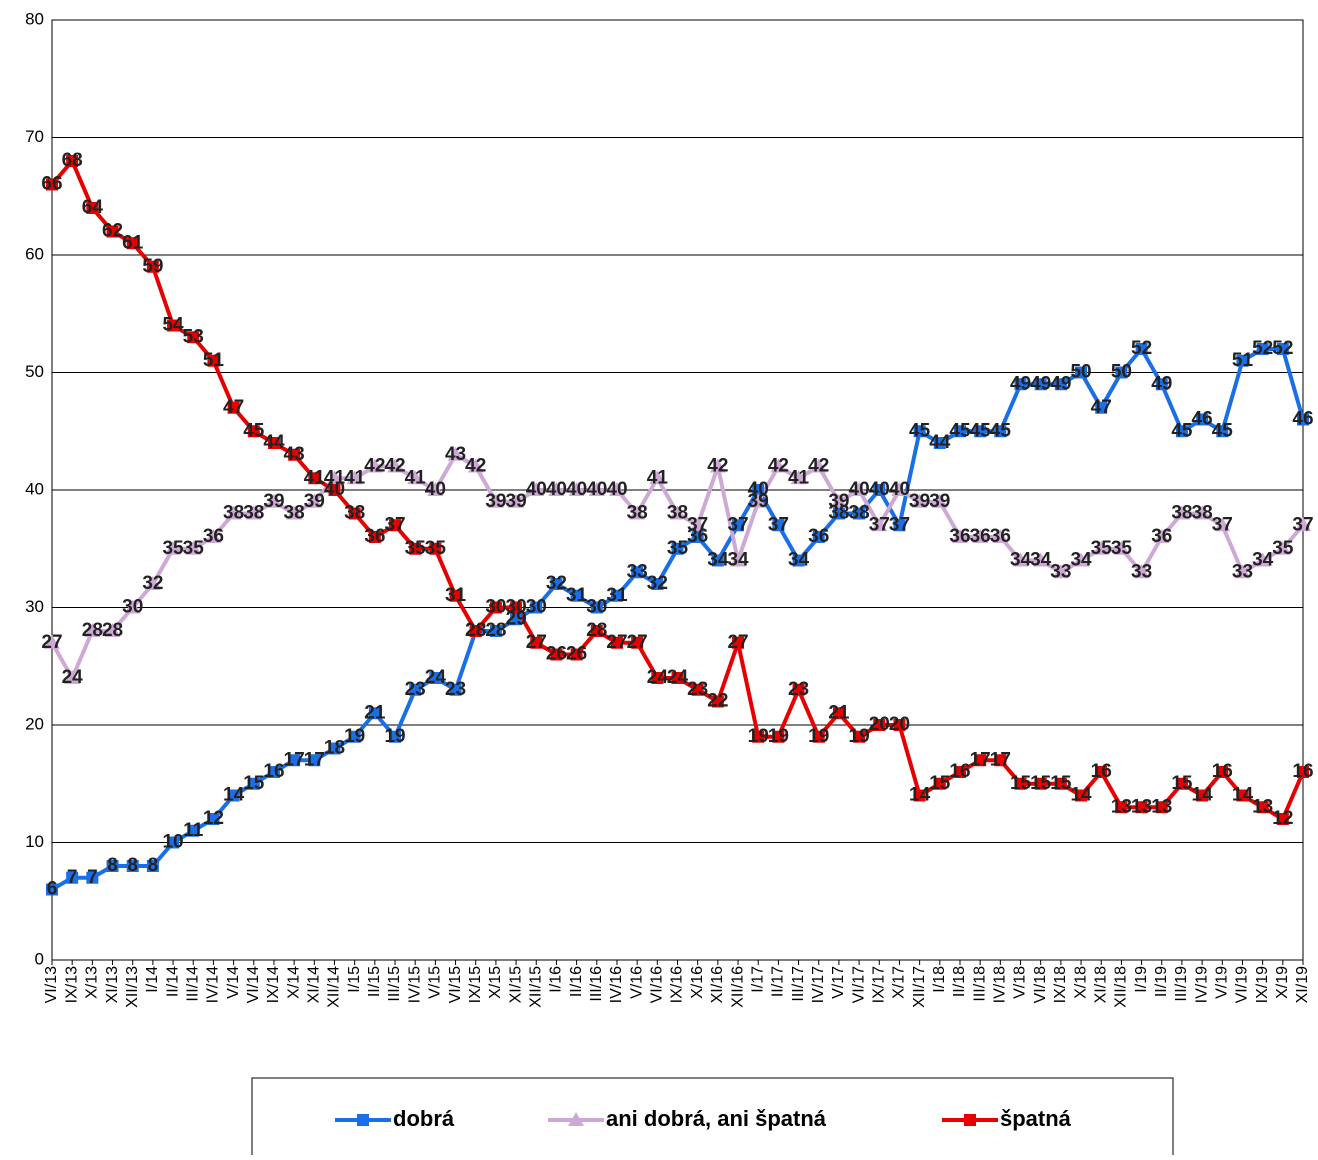  What do you see at coordinates (717, 701) in the screenshot?
I see `data-label: 22` at bounding box center [717, 701].